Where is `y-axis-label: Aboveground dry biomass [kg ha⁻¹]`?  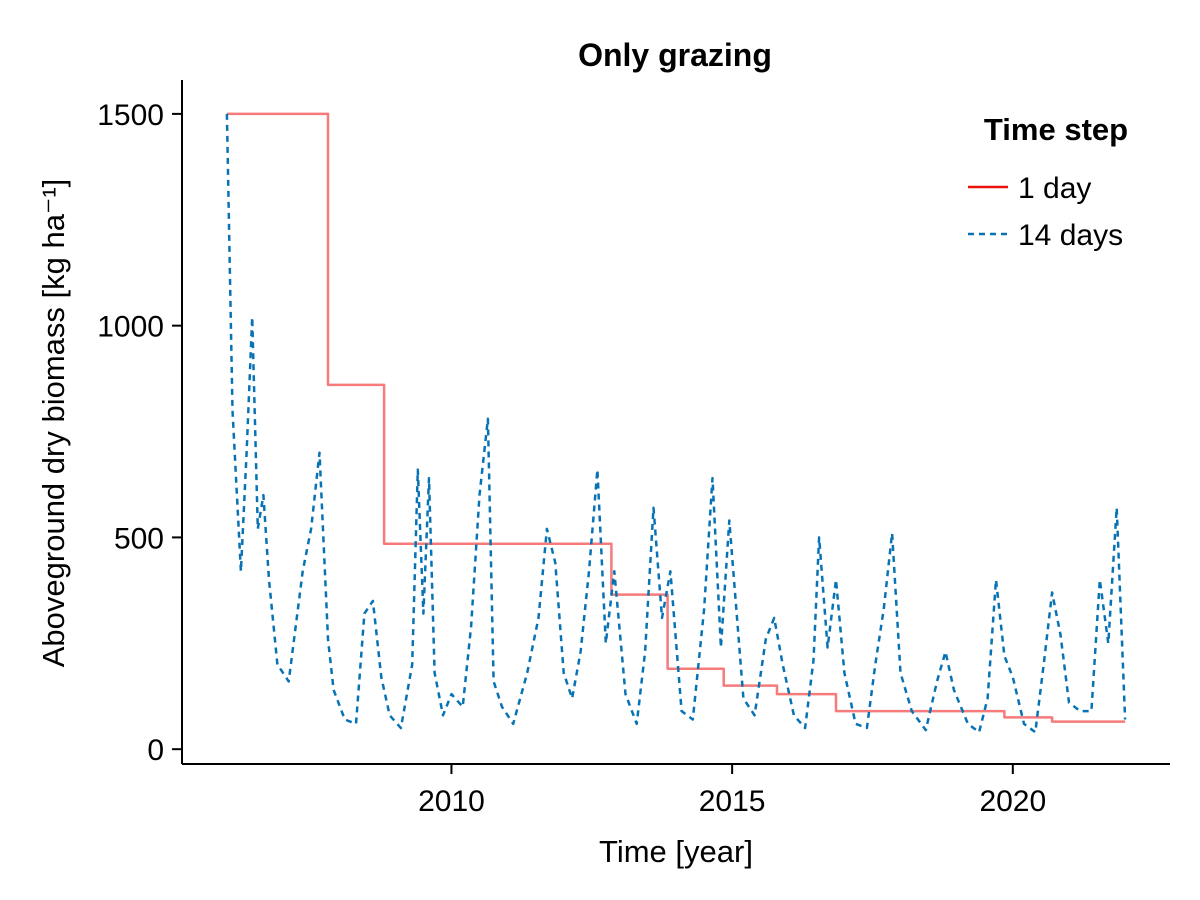
y-axis-label: Aboveground dry biomass [kg ha⁻¹] is located at coordinates (53, 423).